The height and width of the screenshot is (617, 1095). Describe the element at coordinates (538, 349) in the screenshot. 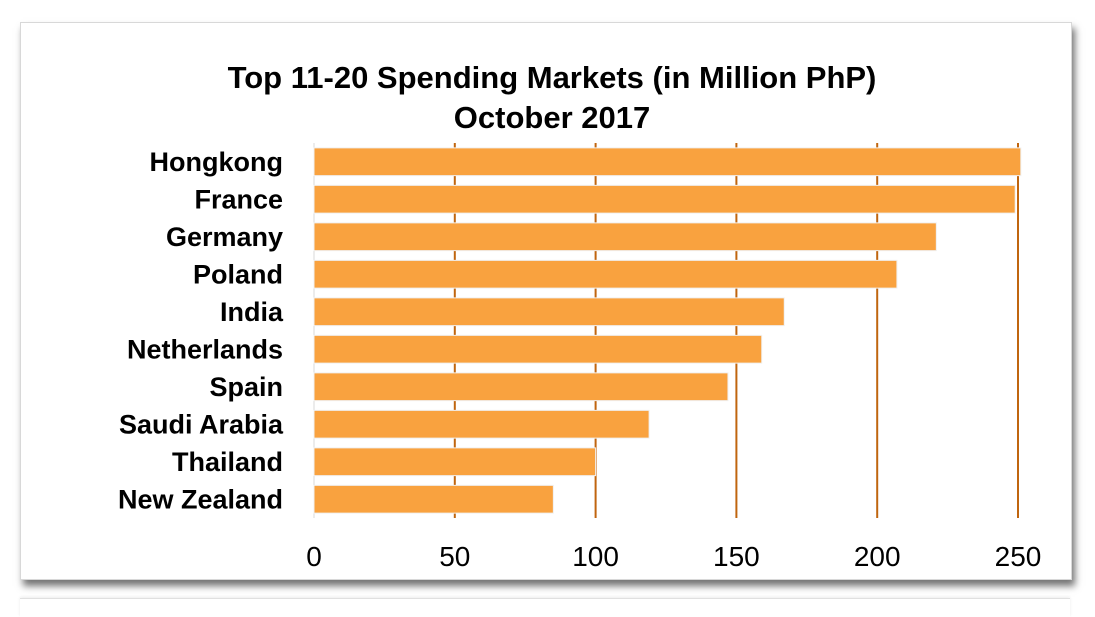

I see `bar-netherlands` at that location.